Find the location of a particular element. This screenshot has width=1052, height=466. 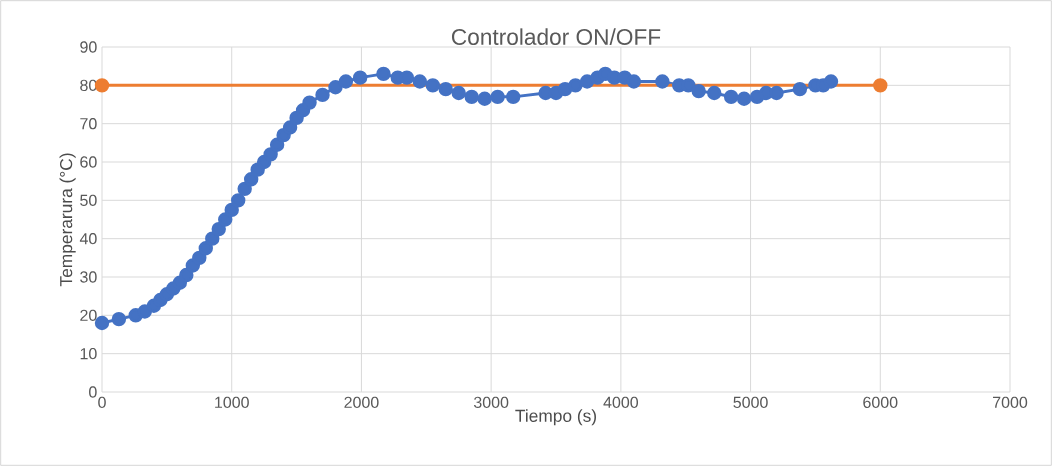

y-tick-label: 40 is located at coordinates (88, 239).